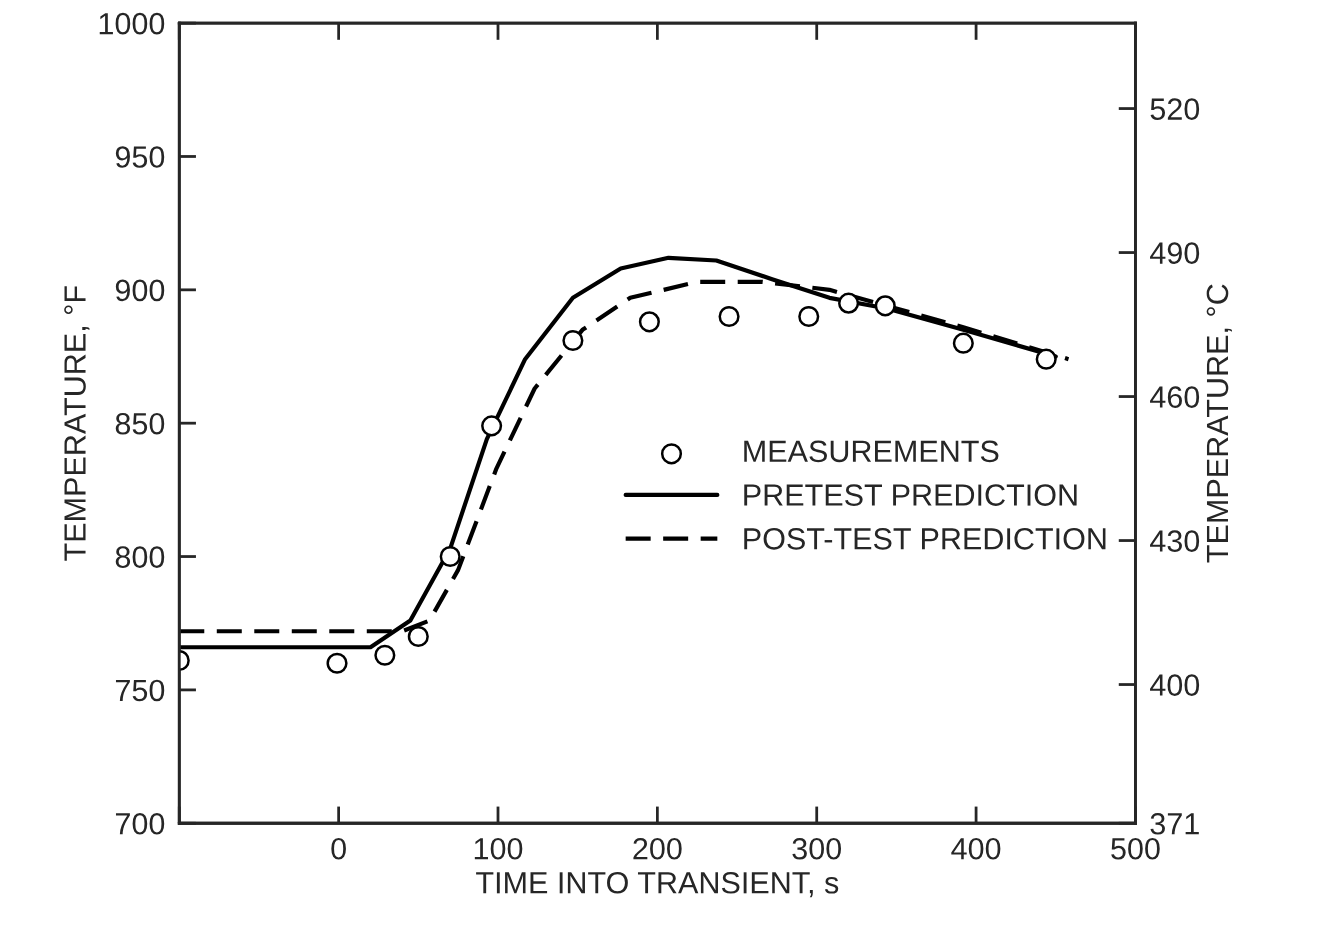 The image size is (1328, 925). Describe the element at coordinates (817, 848) in the screenshot. I see `x-tick-label: 300` at that location.